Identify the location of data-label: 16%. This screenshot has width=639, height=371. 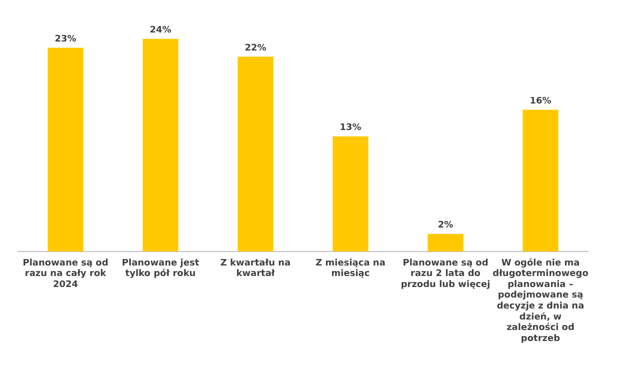
(541, 101).